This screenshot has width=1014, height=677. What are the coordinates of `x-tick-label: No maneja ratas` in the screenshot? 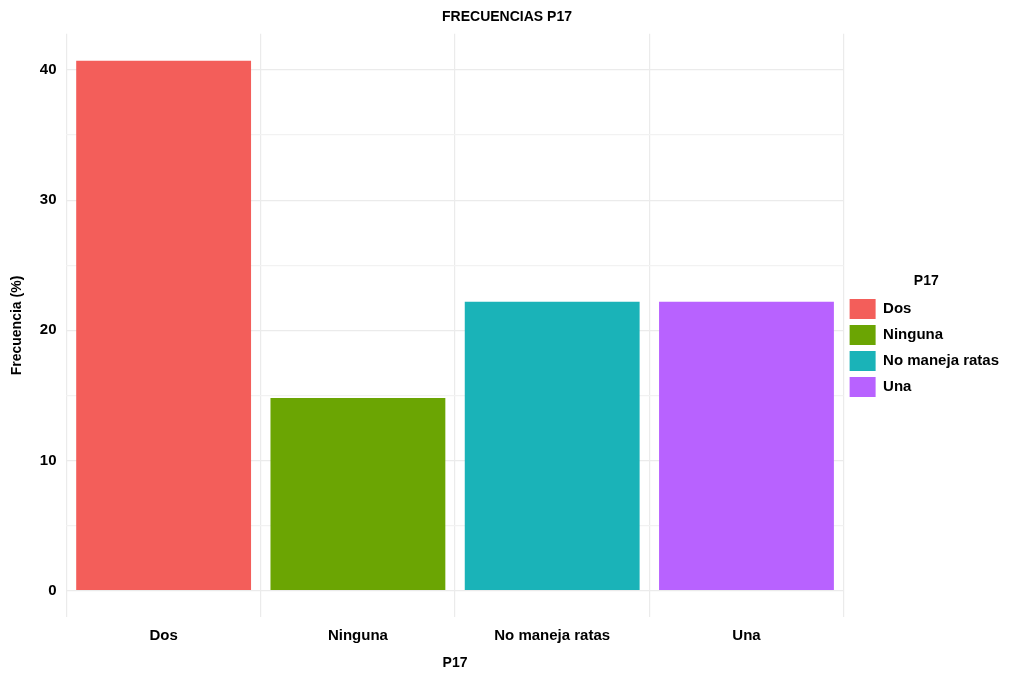 It's located at (552, 635).